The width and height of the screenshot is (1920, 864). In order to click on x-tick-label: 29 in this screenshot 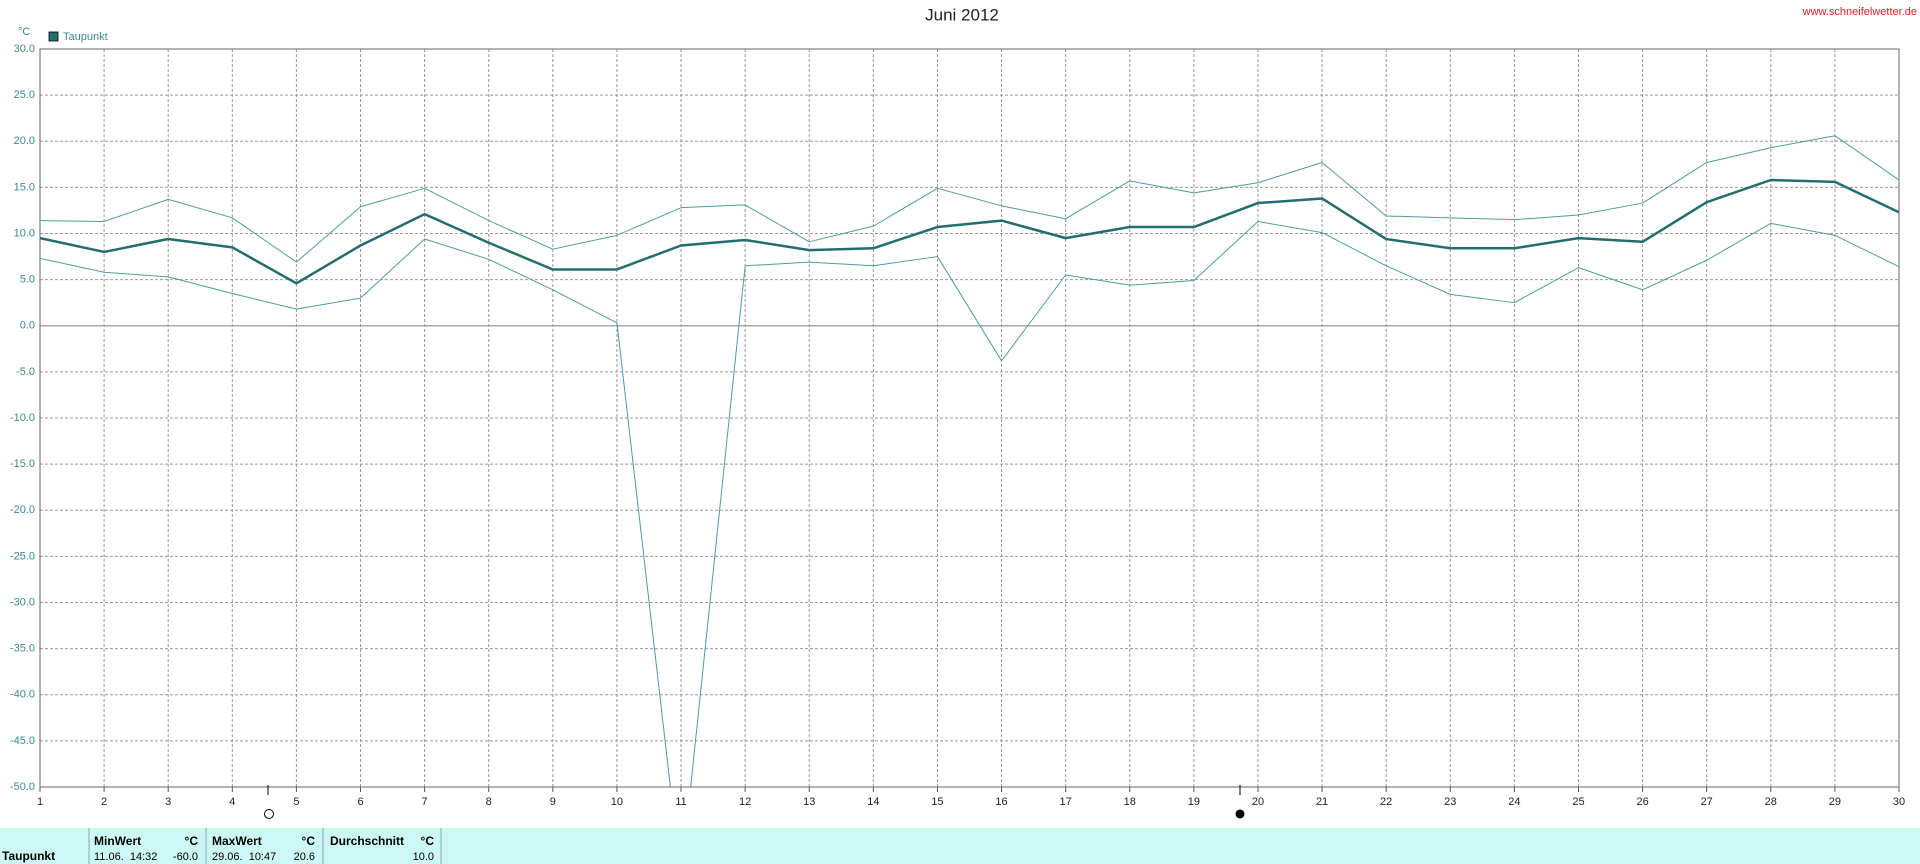, I will do `click(1835, 802)`.